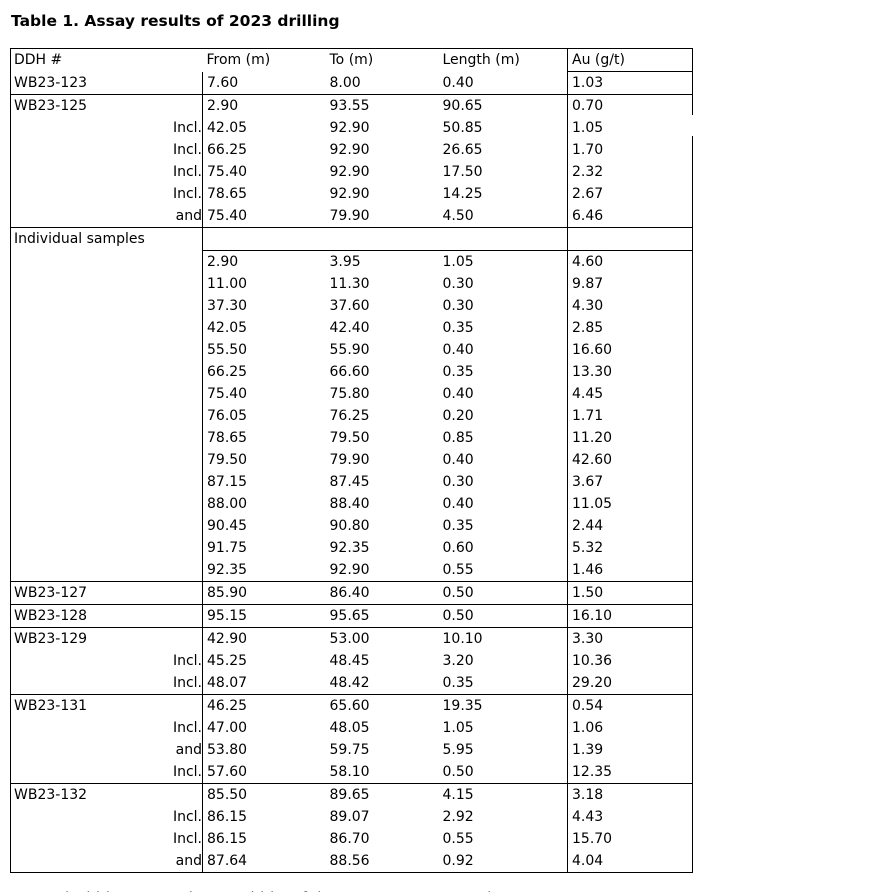 This screenshot has width=887, height=892. Describe the element at coordinates (382, 261) in the screenshot. I see `to-cell: 3.95` at that location.